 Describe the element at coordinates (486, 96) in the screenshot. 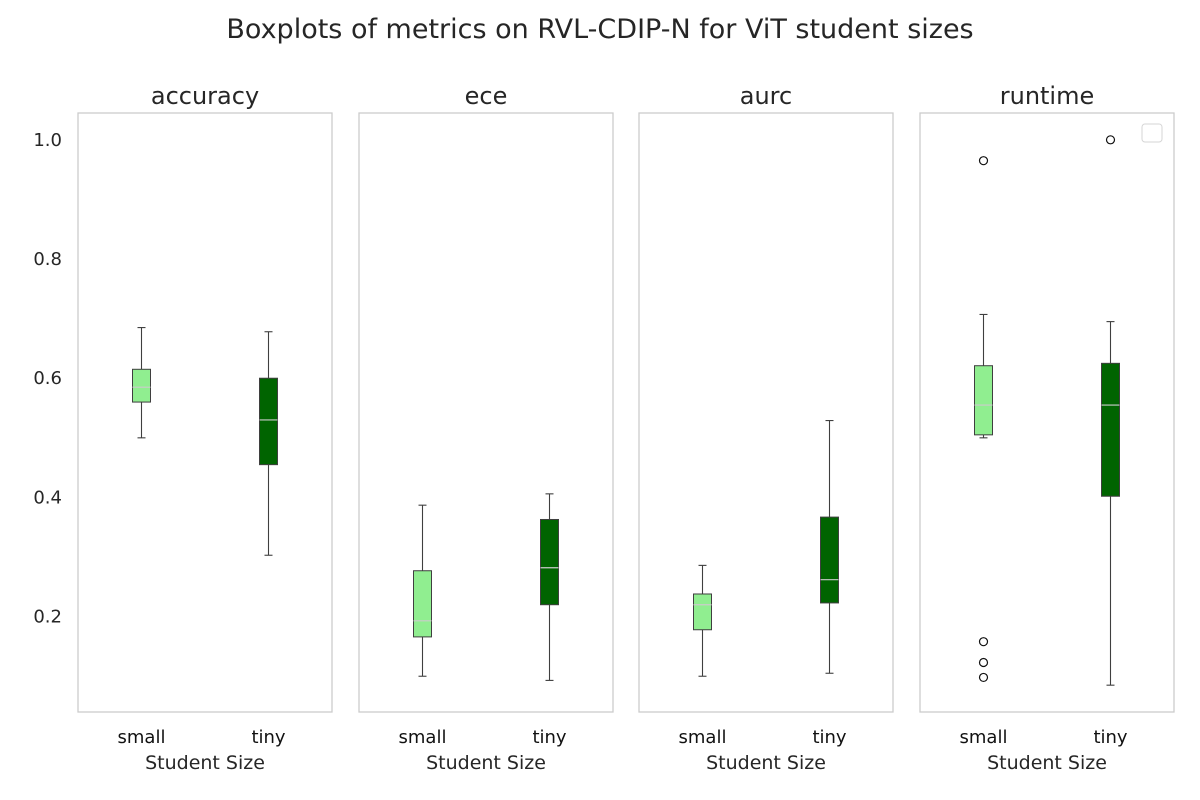

I see `panel-title: ece` at that location.